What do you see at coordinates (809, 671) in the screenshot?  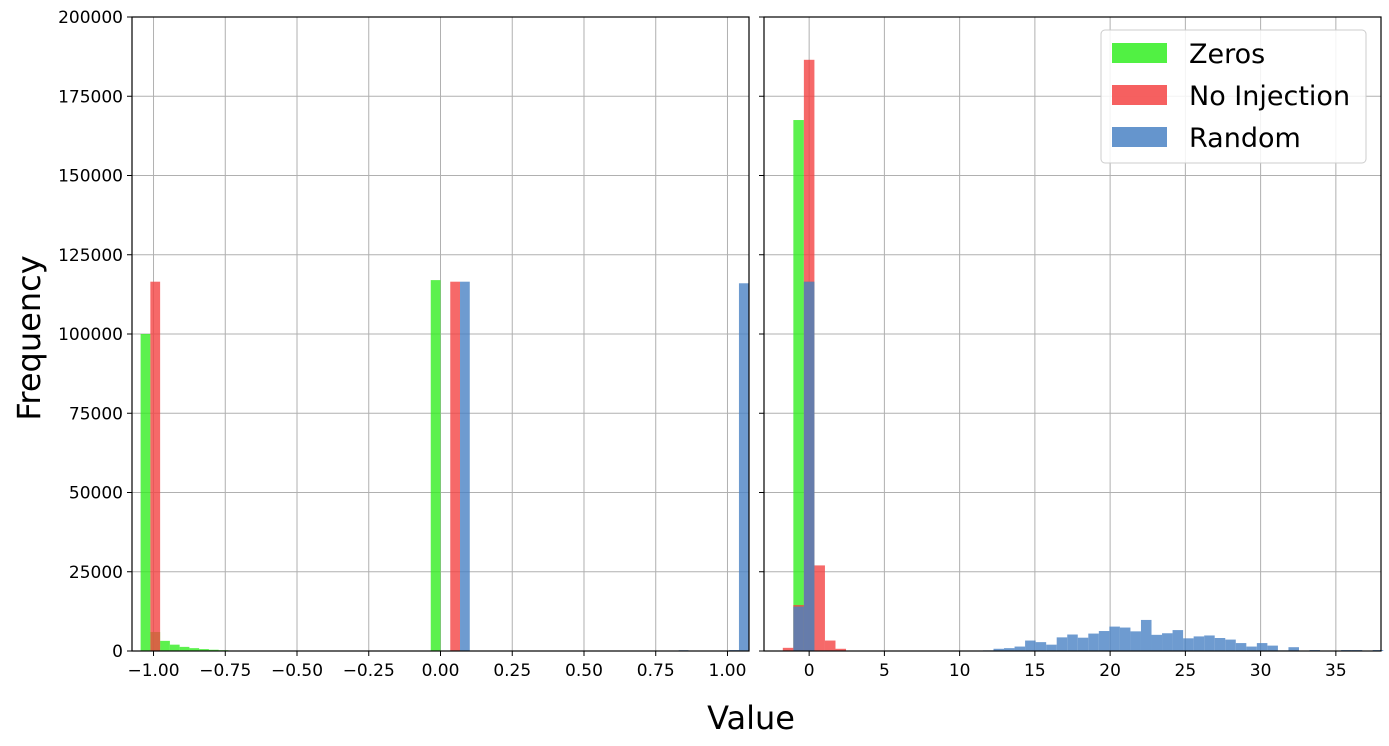 I see `right-x-tick-label: 0` at bounding box center [809, 671].